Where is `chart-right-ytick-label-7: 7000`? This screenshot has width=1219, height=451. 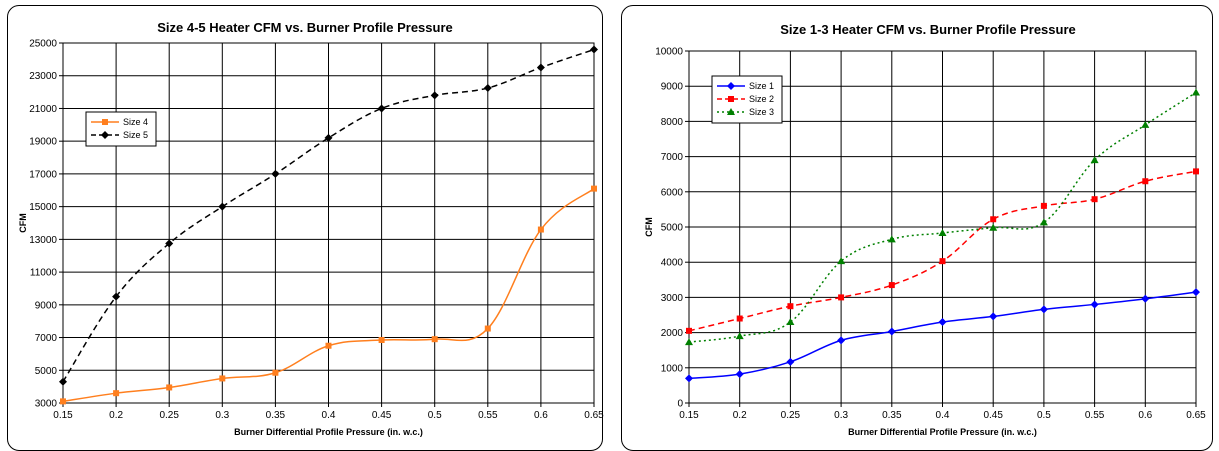
chart-right-ytick-label-7: 7000 is located at coordinates (672, 157).